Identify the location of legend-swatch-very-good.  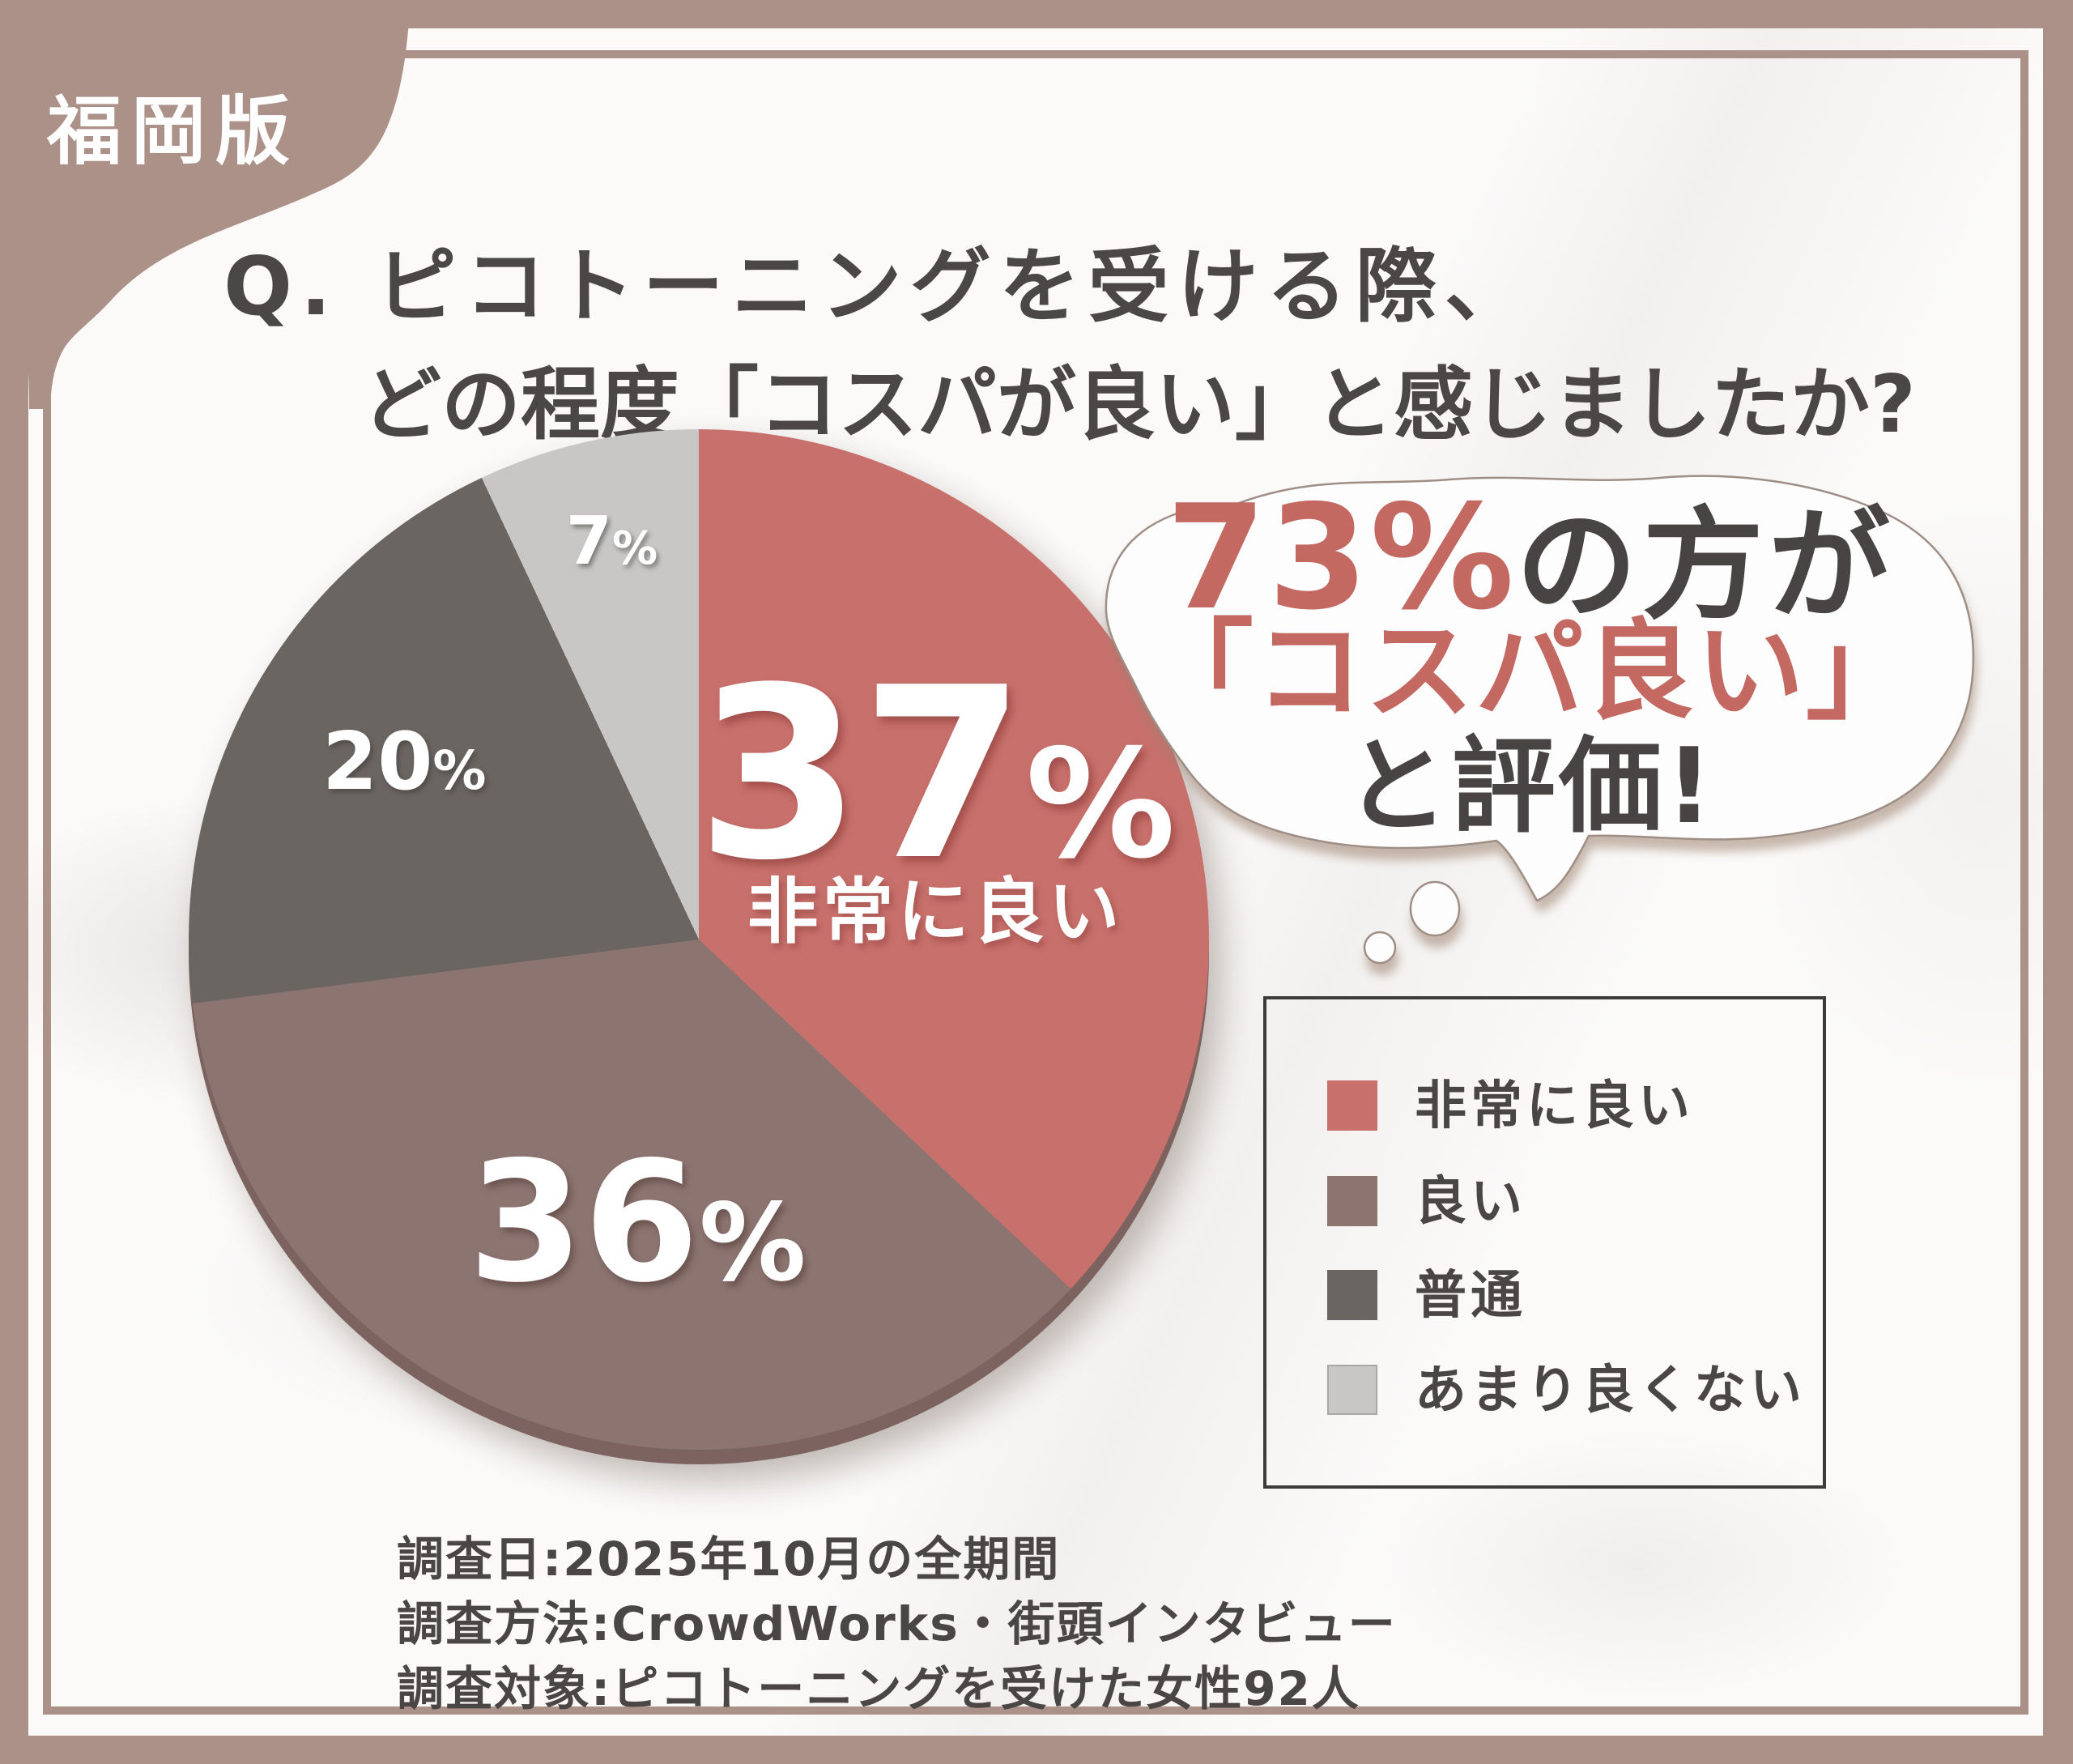
(1352, 1105).